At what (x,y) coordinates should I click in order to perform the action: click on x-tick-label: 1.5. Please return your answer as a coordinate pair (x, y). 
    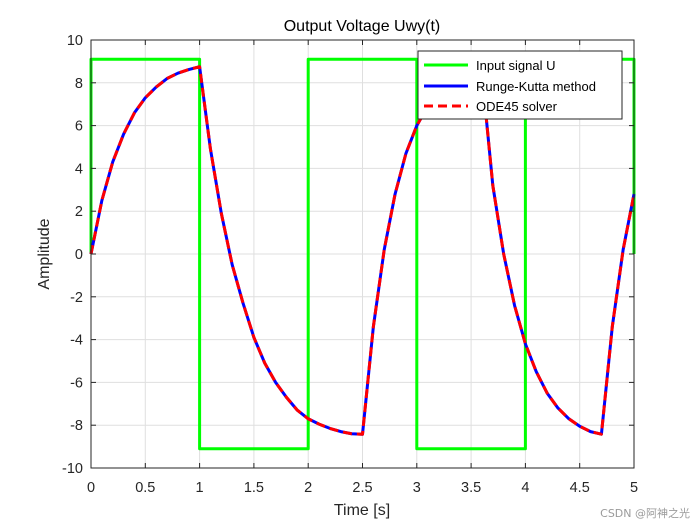
    Looking at the image, I should click on (254, 488).